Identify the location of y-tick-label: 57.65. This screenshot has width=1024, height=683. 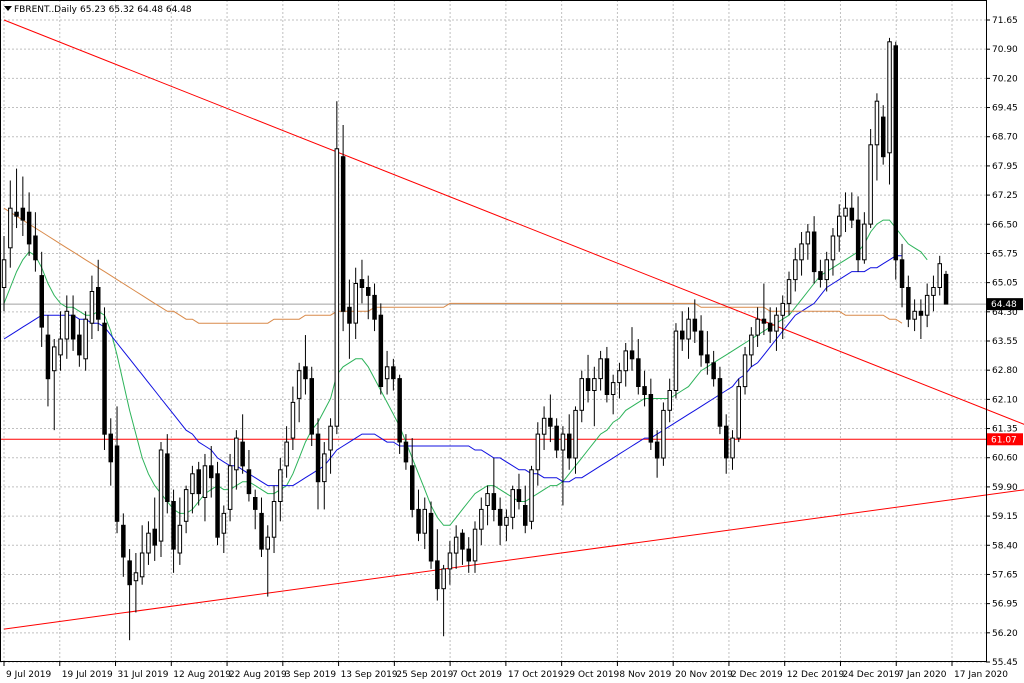
(1005, 575).